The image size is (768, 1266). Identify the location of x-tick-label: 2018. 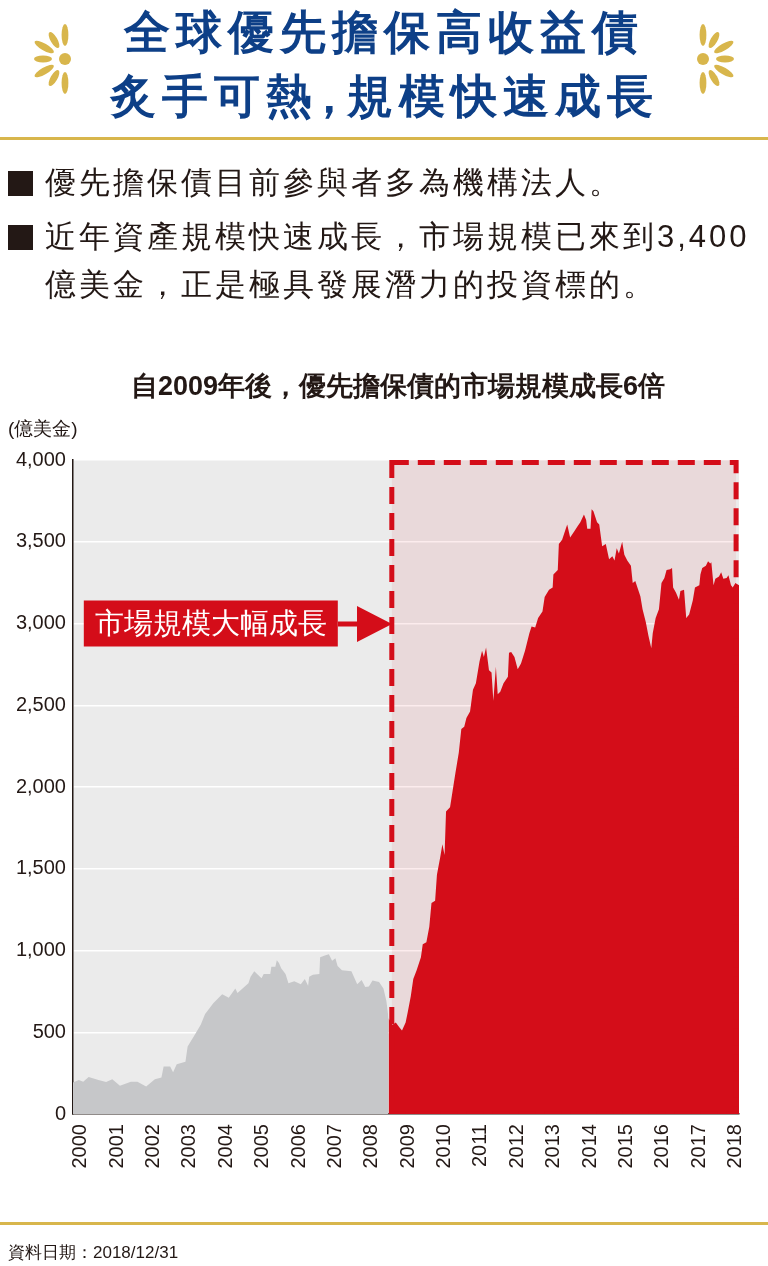
(734, 1146).